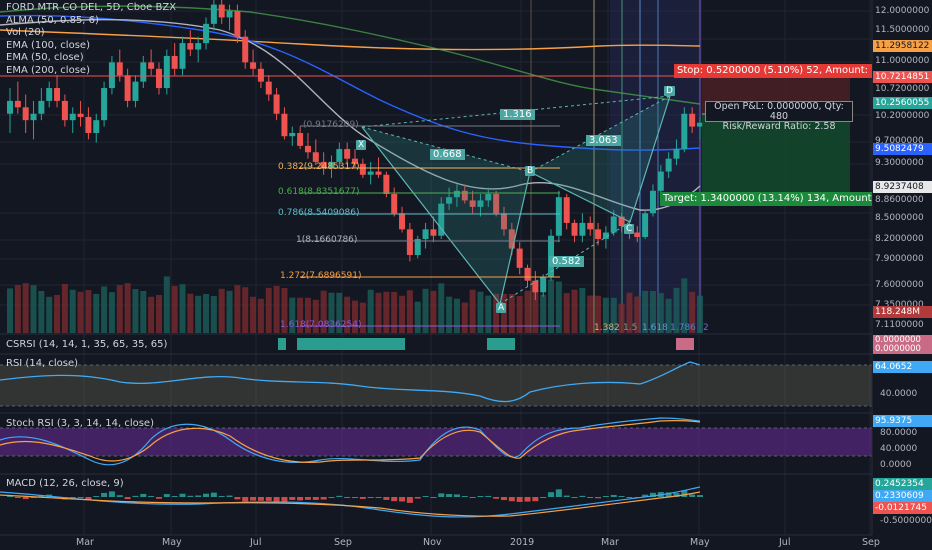 The image size is (932, 550). I want to click on macd-badge-signal: -0.0121745, so click(902, 508).